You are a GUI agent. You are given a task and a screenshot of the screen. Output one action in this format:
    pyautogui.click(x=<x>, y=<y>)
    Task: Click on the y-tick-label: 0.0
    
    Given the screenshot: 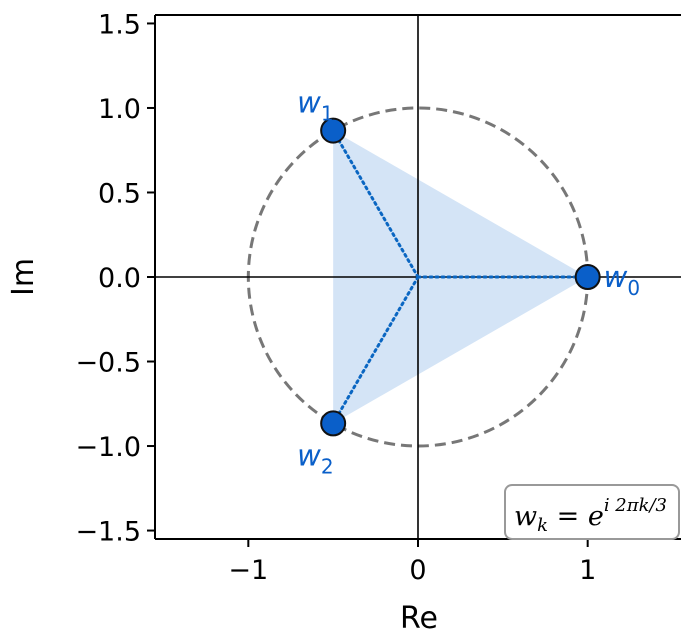 What is the action you would take?
    pyautogui.click(x=119, y=278)
    